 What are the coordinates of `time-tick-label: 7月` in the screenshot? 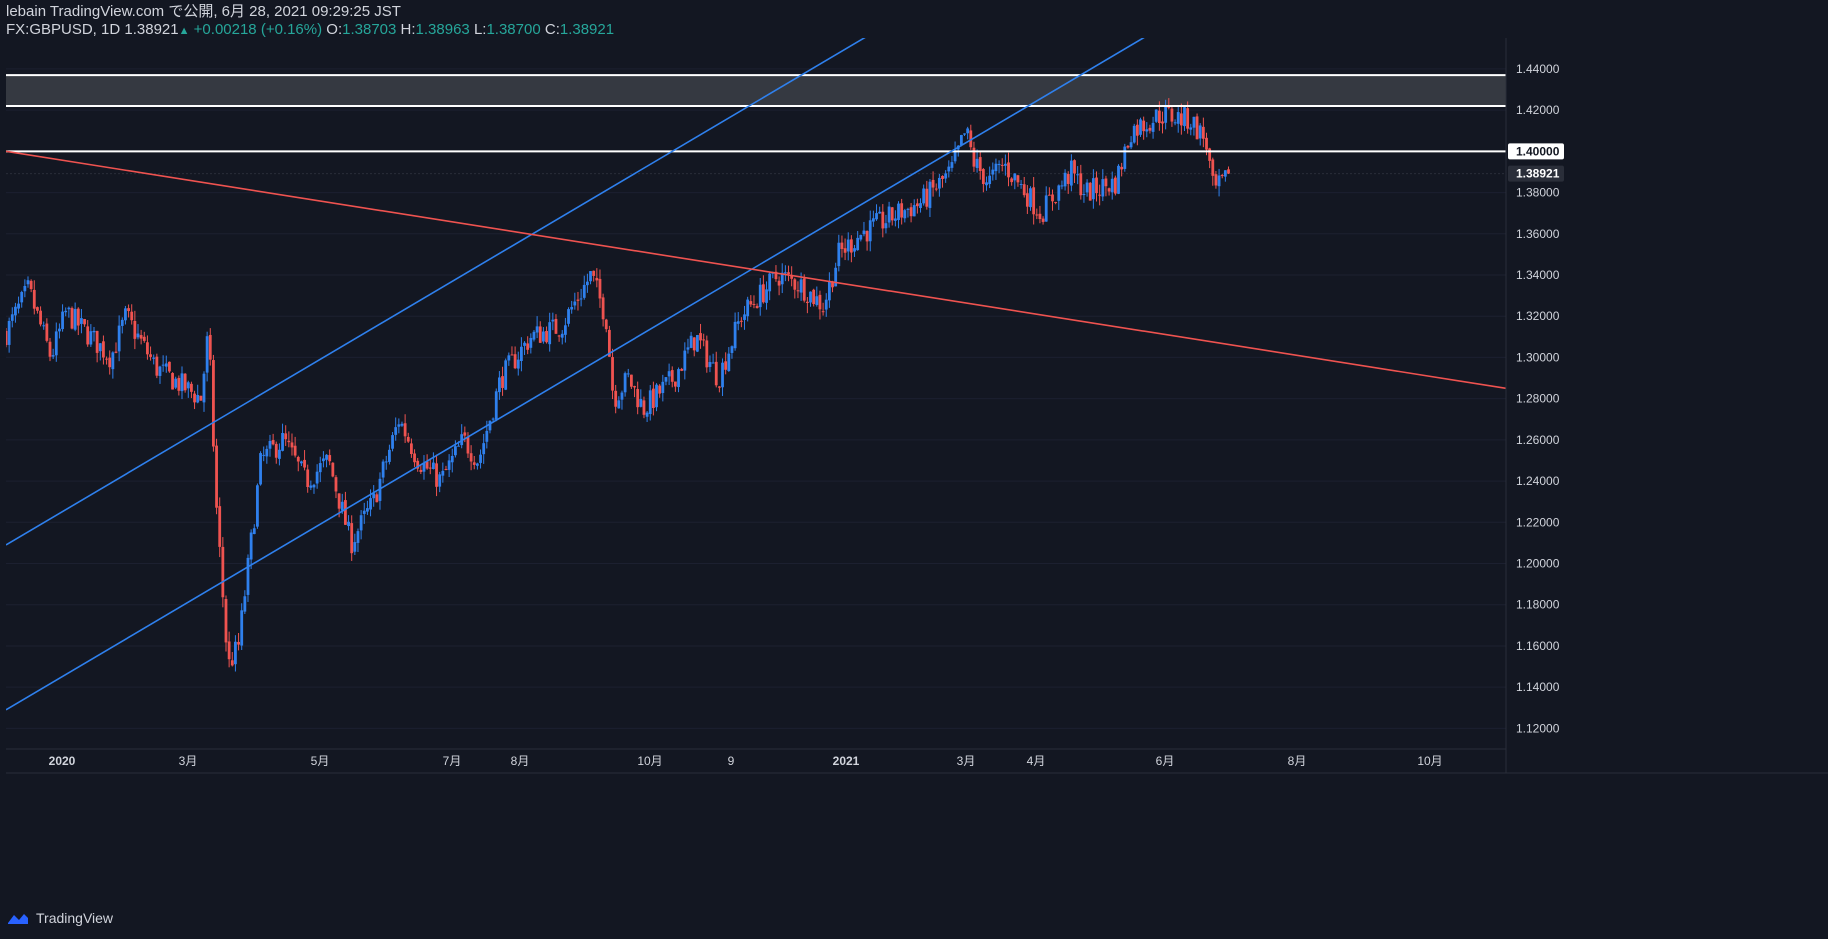 It's located at (452, 761).